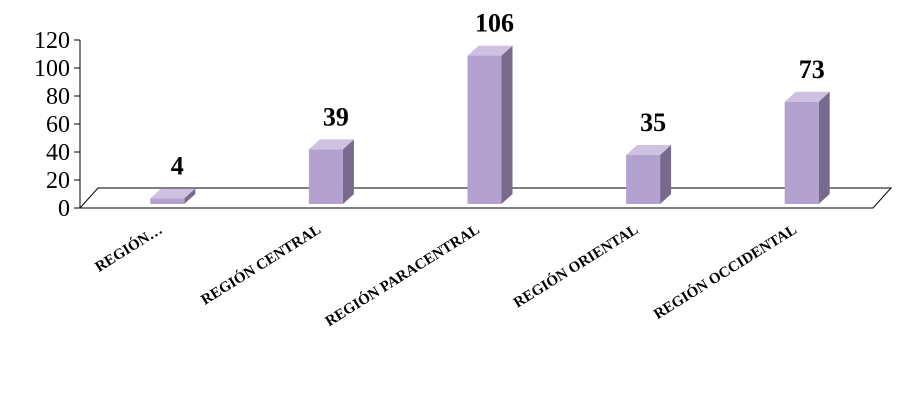 The height and width of the screenshot is (394, 904). What do you see at coordinates (58, 125) in the screenshot?
I see `y-tick-label: 60` at bounding box center [58, 125].